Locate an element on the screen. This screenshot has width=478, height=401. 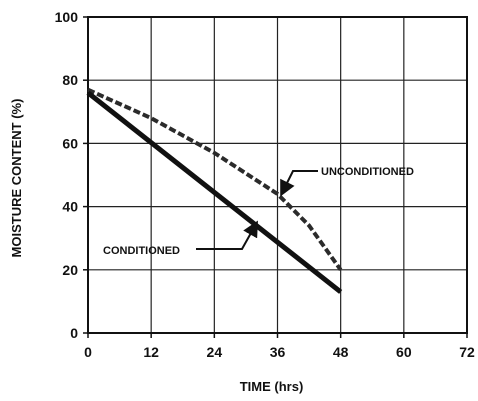
y-tick-label-40: 40 is located at coordinates (70, 207).